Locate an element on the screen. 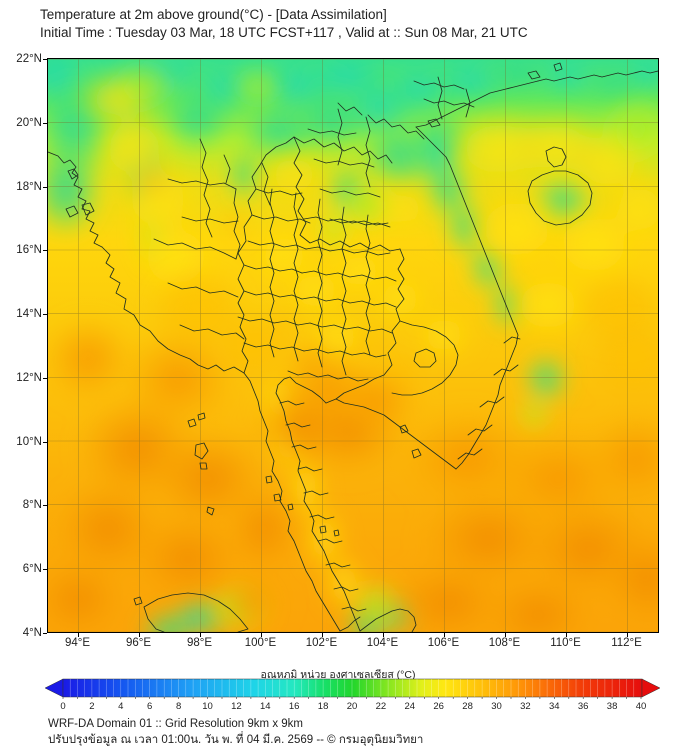  colorbar-tick-2: 2 is located at coordinates (92, 706).